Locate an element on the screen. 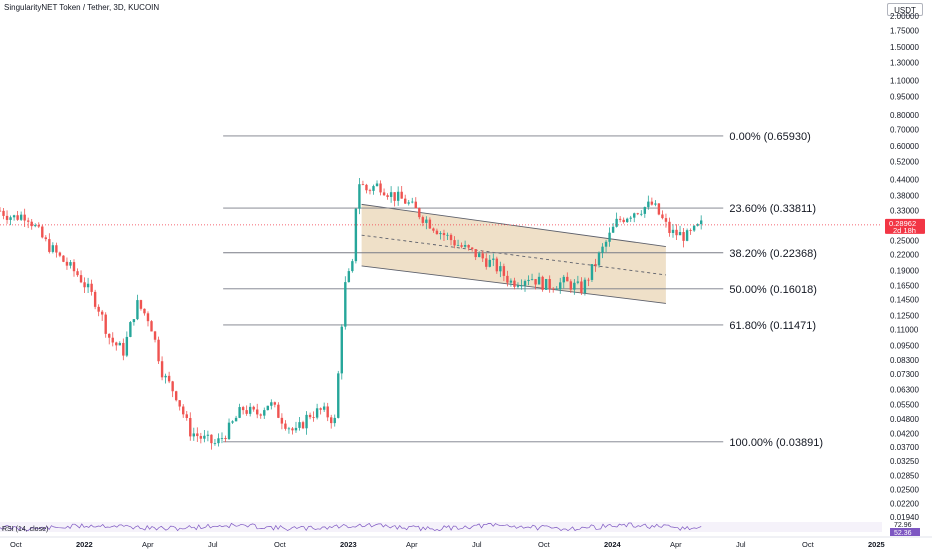 The image size is (932, 550). fib-level-label: 61.80% (0.11471) is located at coordinates (772, 326).